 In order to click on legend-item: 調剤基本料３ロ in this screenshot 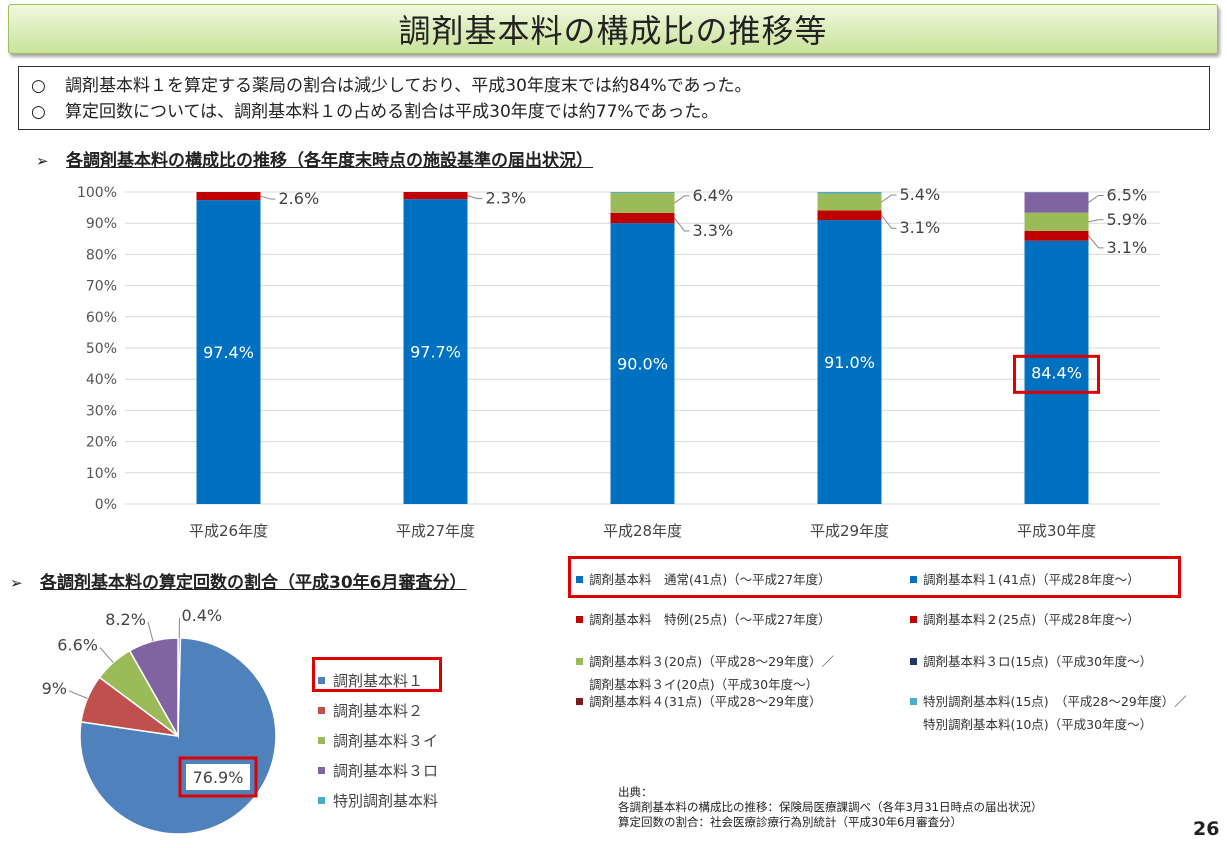, I will do `click(378, 770)`.